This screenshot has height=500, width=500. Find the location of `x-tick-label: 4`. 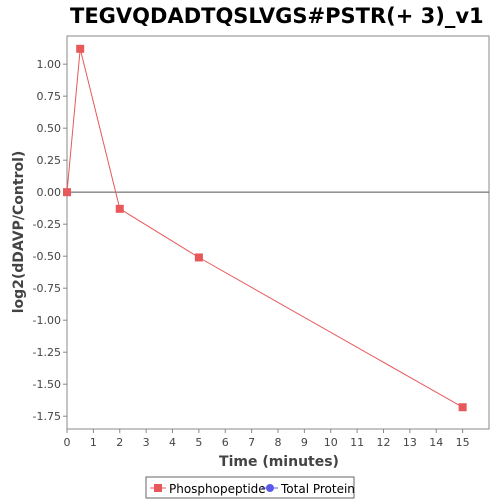

x-tick-label: 4 is located at coordinates (172, 442).